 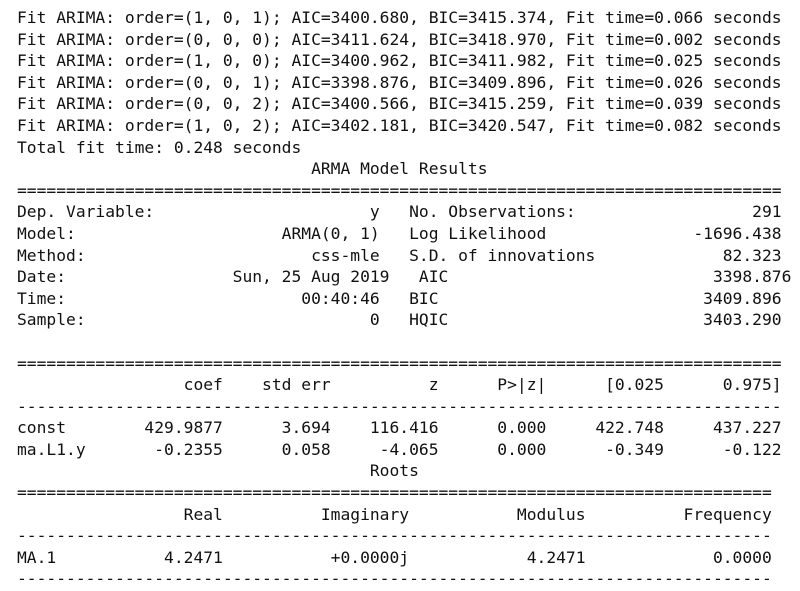 I want to click on total-fit-time: Total fit time: 0.248 seconds, so click(x=159, y=147).